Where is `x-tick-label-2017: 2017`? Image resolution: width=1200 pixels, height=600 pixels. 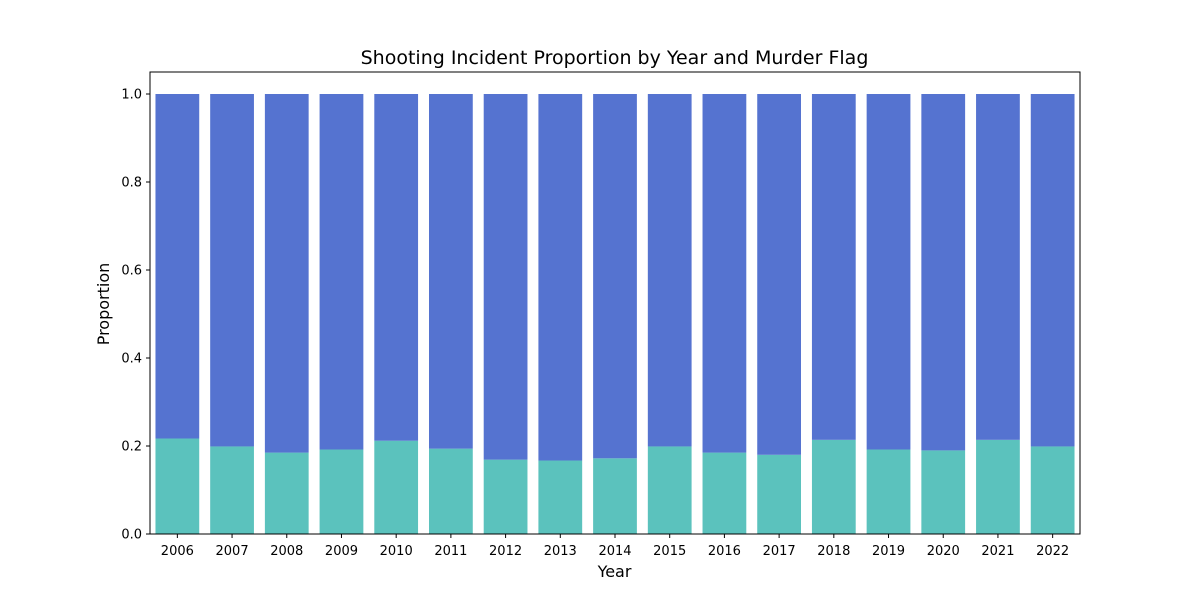 x-tick-label-2017: 2017 is located at coordinates (779, 551).